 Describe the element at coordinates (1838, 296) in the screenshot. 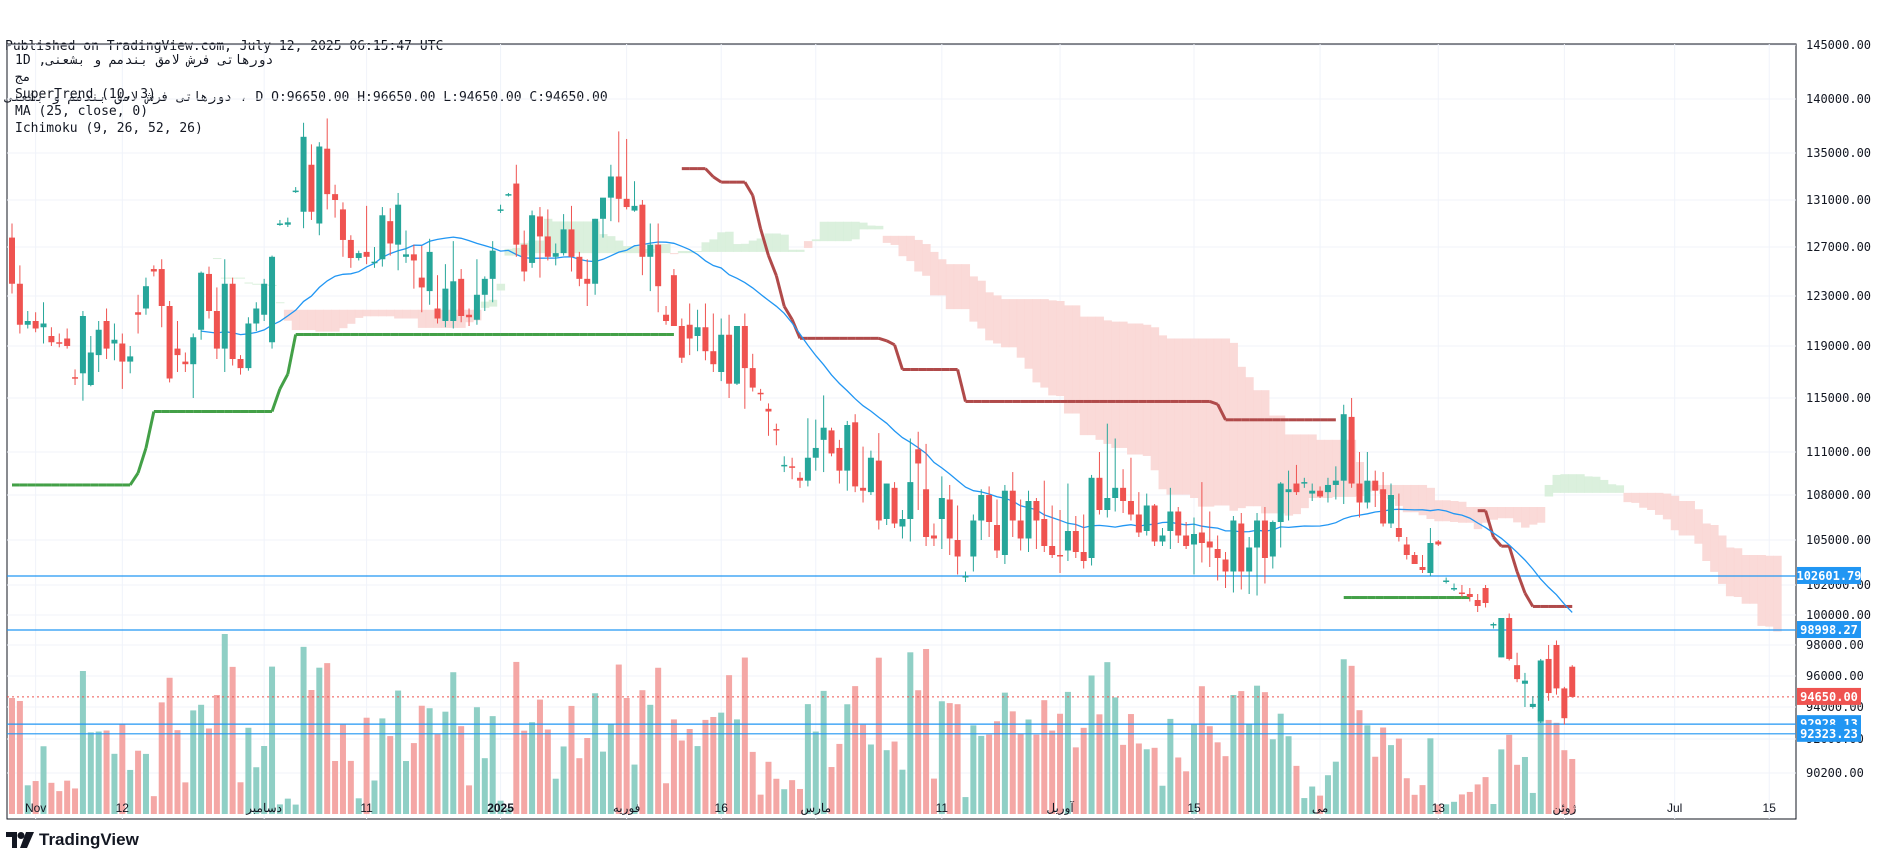

I see `y-tick-label: 123000.00` at that location.